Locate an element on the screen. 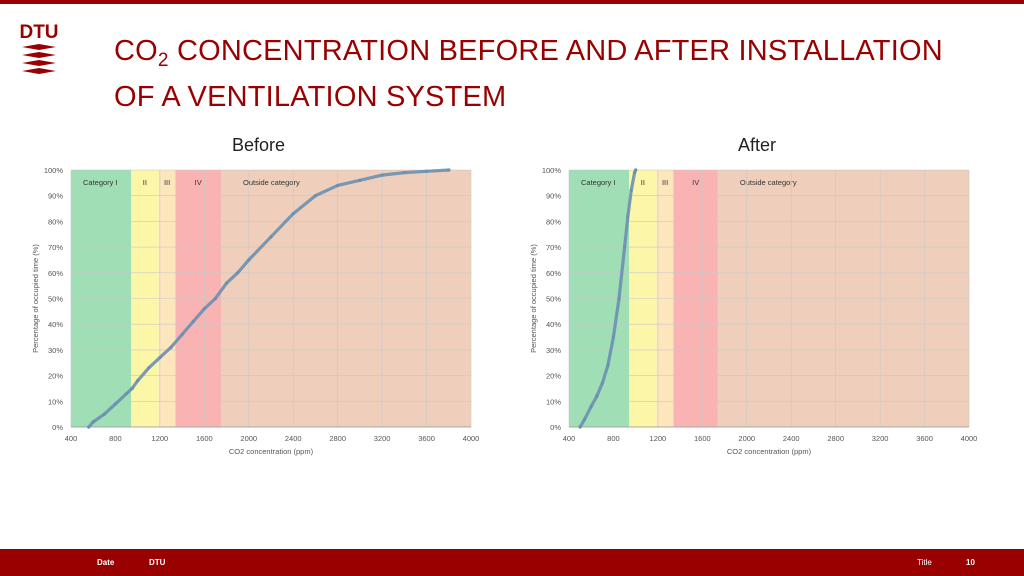 The width and height of the screenshot is (1024, 576). title-line-2: OF A VENTILATION SYSTEM is located at coordinates (310, 97).